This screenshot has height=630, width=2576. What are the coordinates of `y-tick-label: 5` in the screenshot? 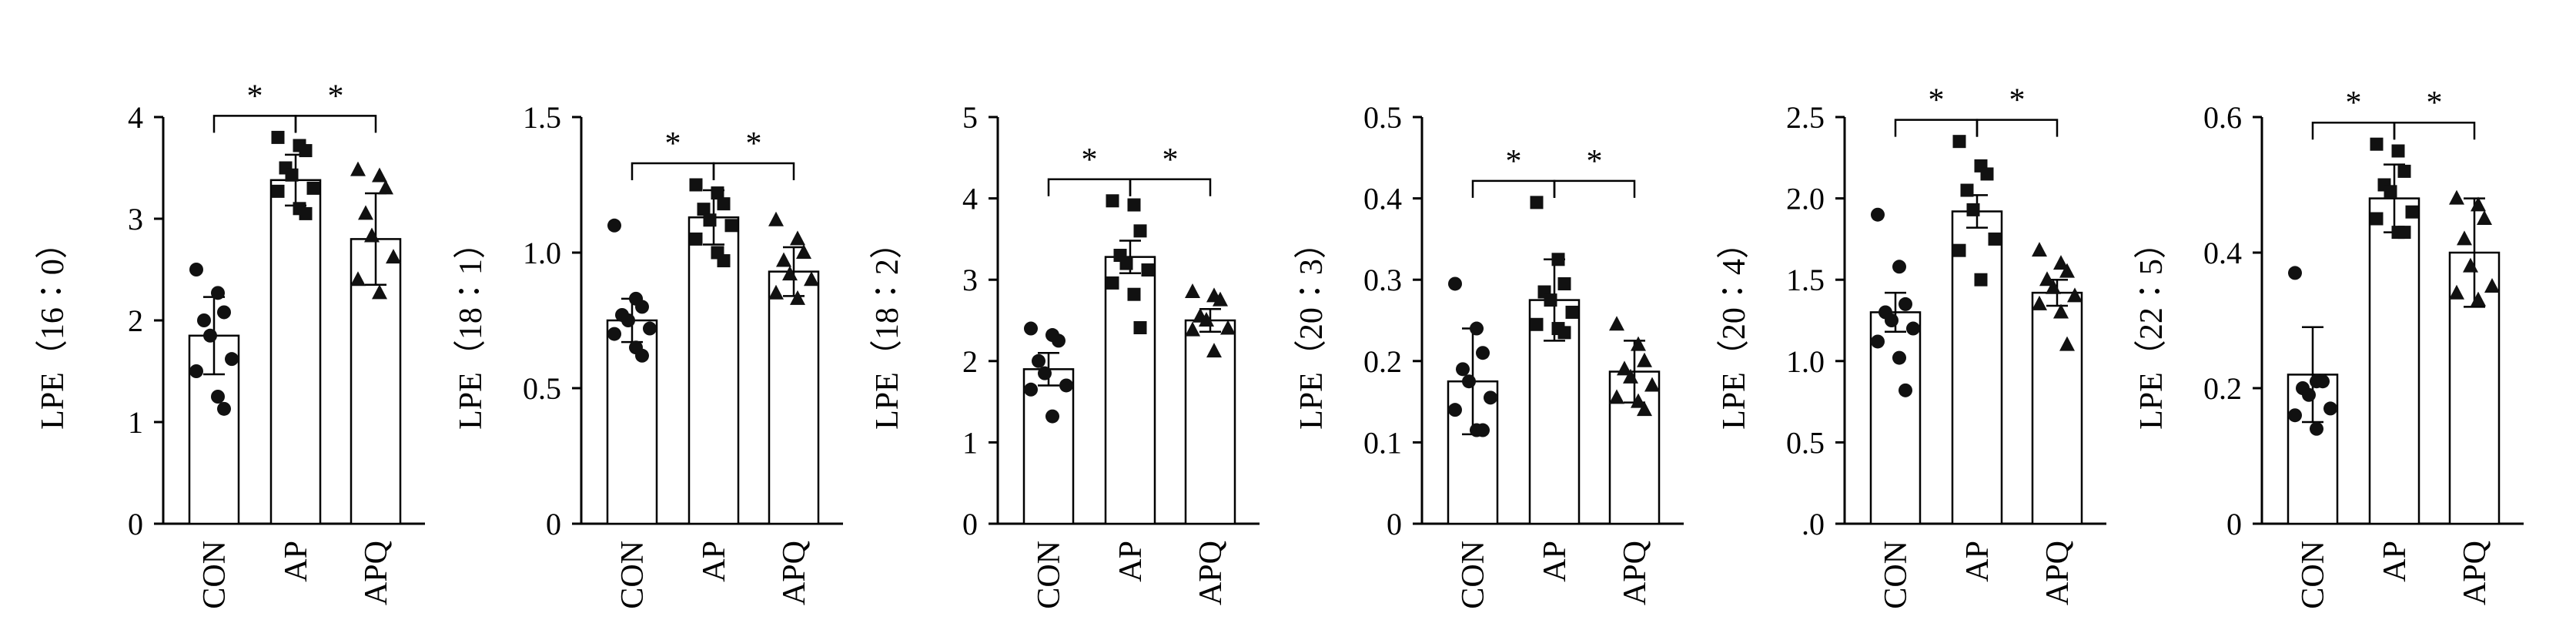 It's located at (970, 118).